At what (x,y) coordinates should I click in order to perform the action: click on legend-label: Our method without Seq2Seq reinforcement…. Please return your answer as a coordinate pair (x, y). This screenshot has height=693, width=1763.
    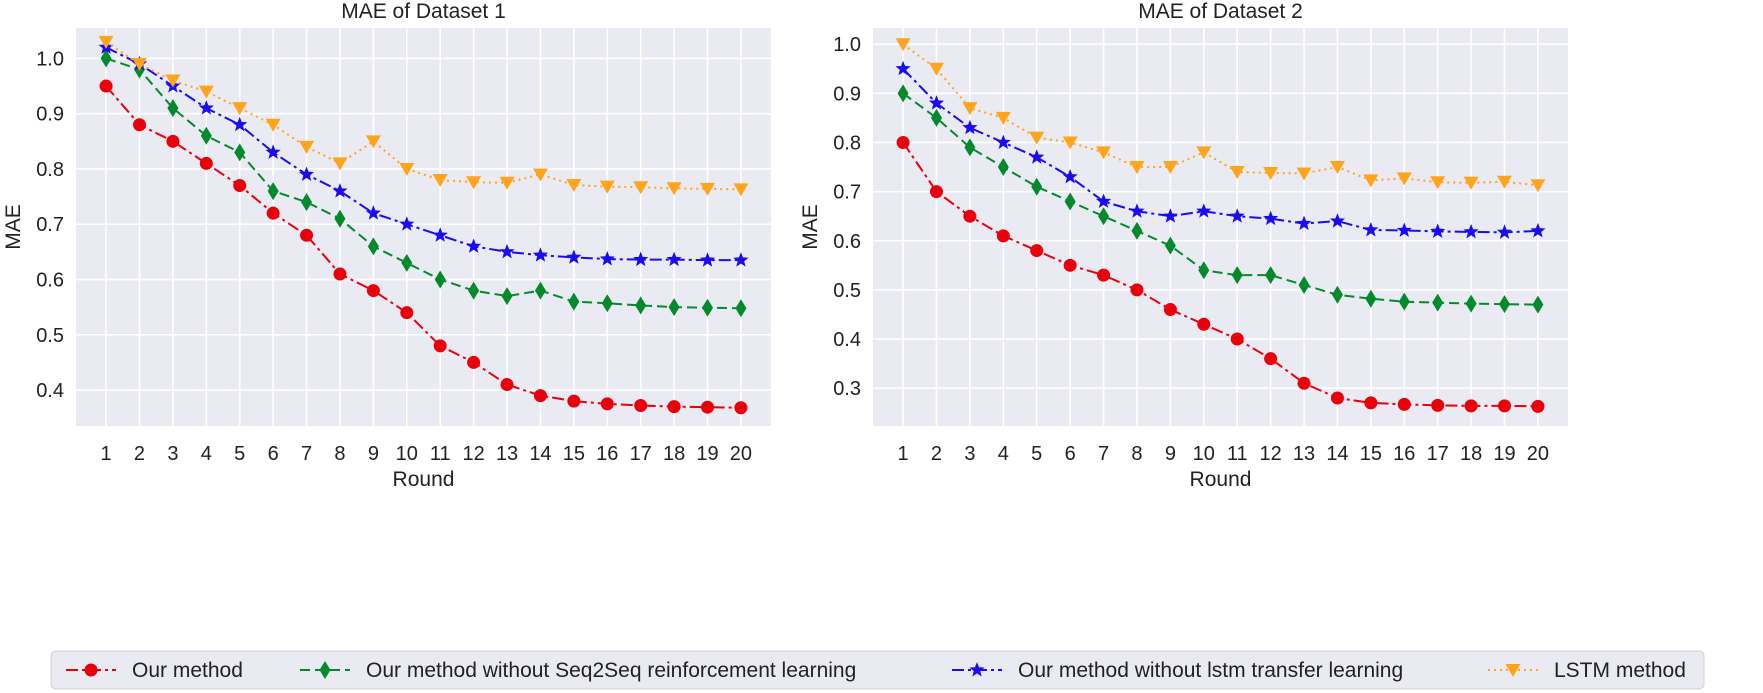
    Looking at the image, I should click on (611, 670).